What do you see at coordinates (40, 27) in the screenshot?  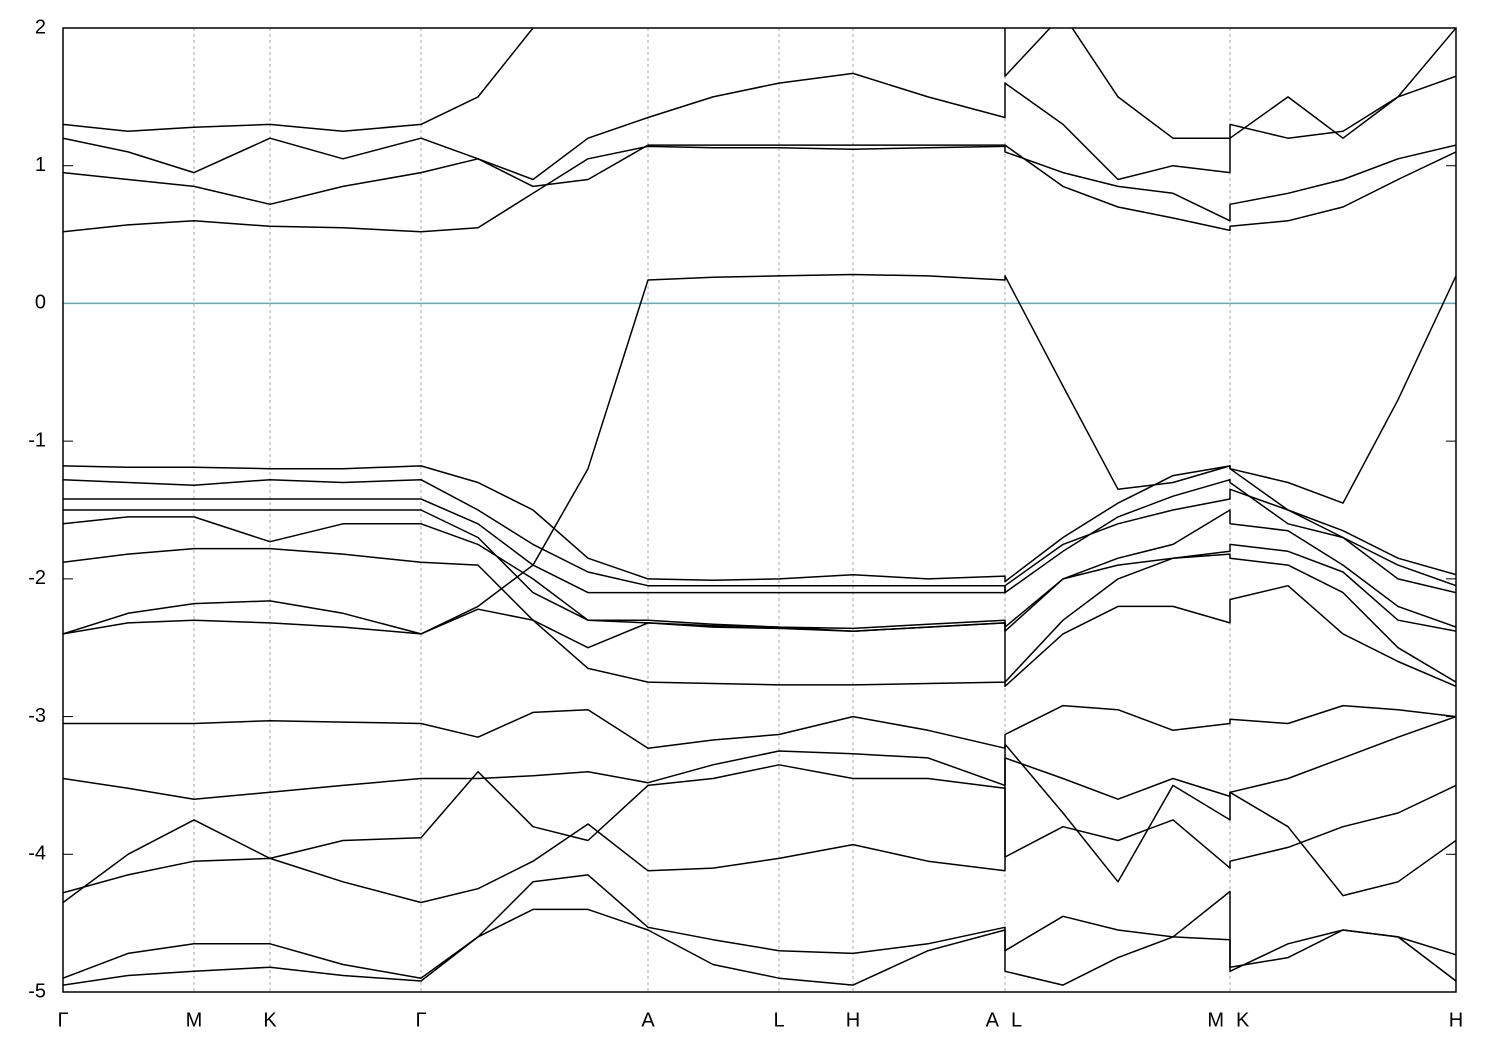 I see `y-tick-label: 2` at bounding box center [40, 27].